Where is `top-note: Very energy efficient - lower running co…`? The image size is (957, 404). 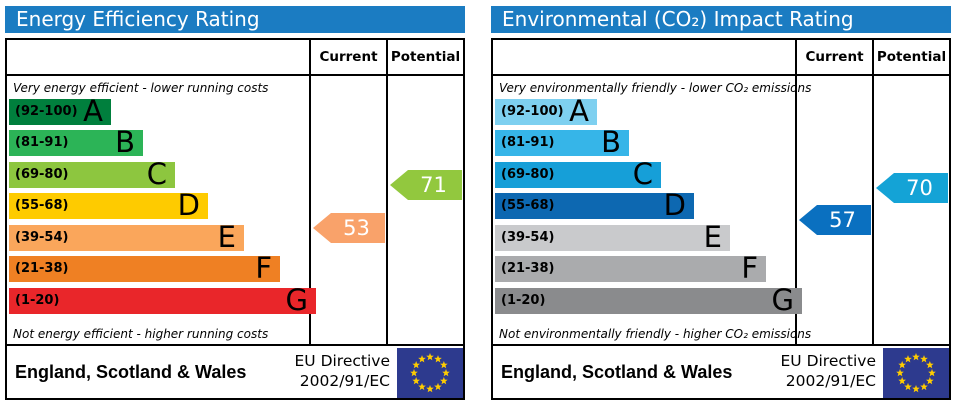 top-note: Very energy efficient - lower running co… is located at coordinates (141, 88).